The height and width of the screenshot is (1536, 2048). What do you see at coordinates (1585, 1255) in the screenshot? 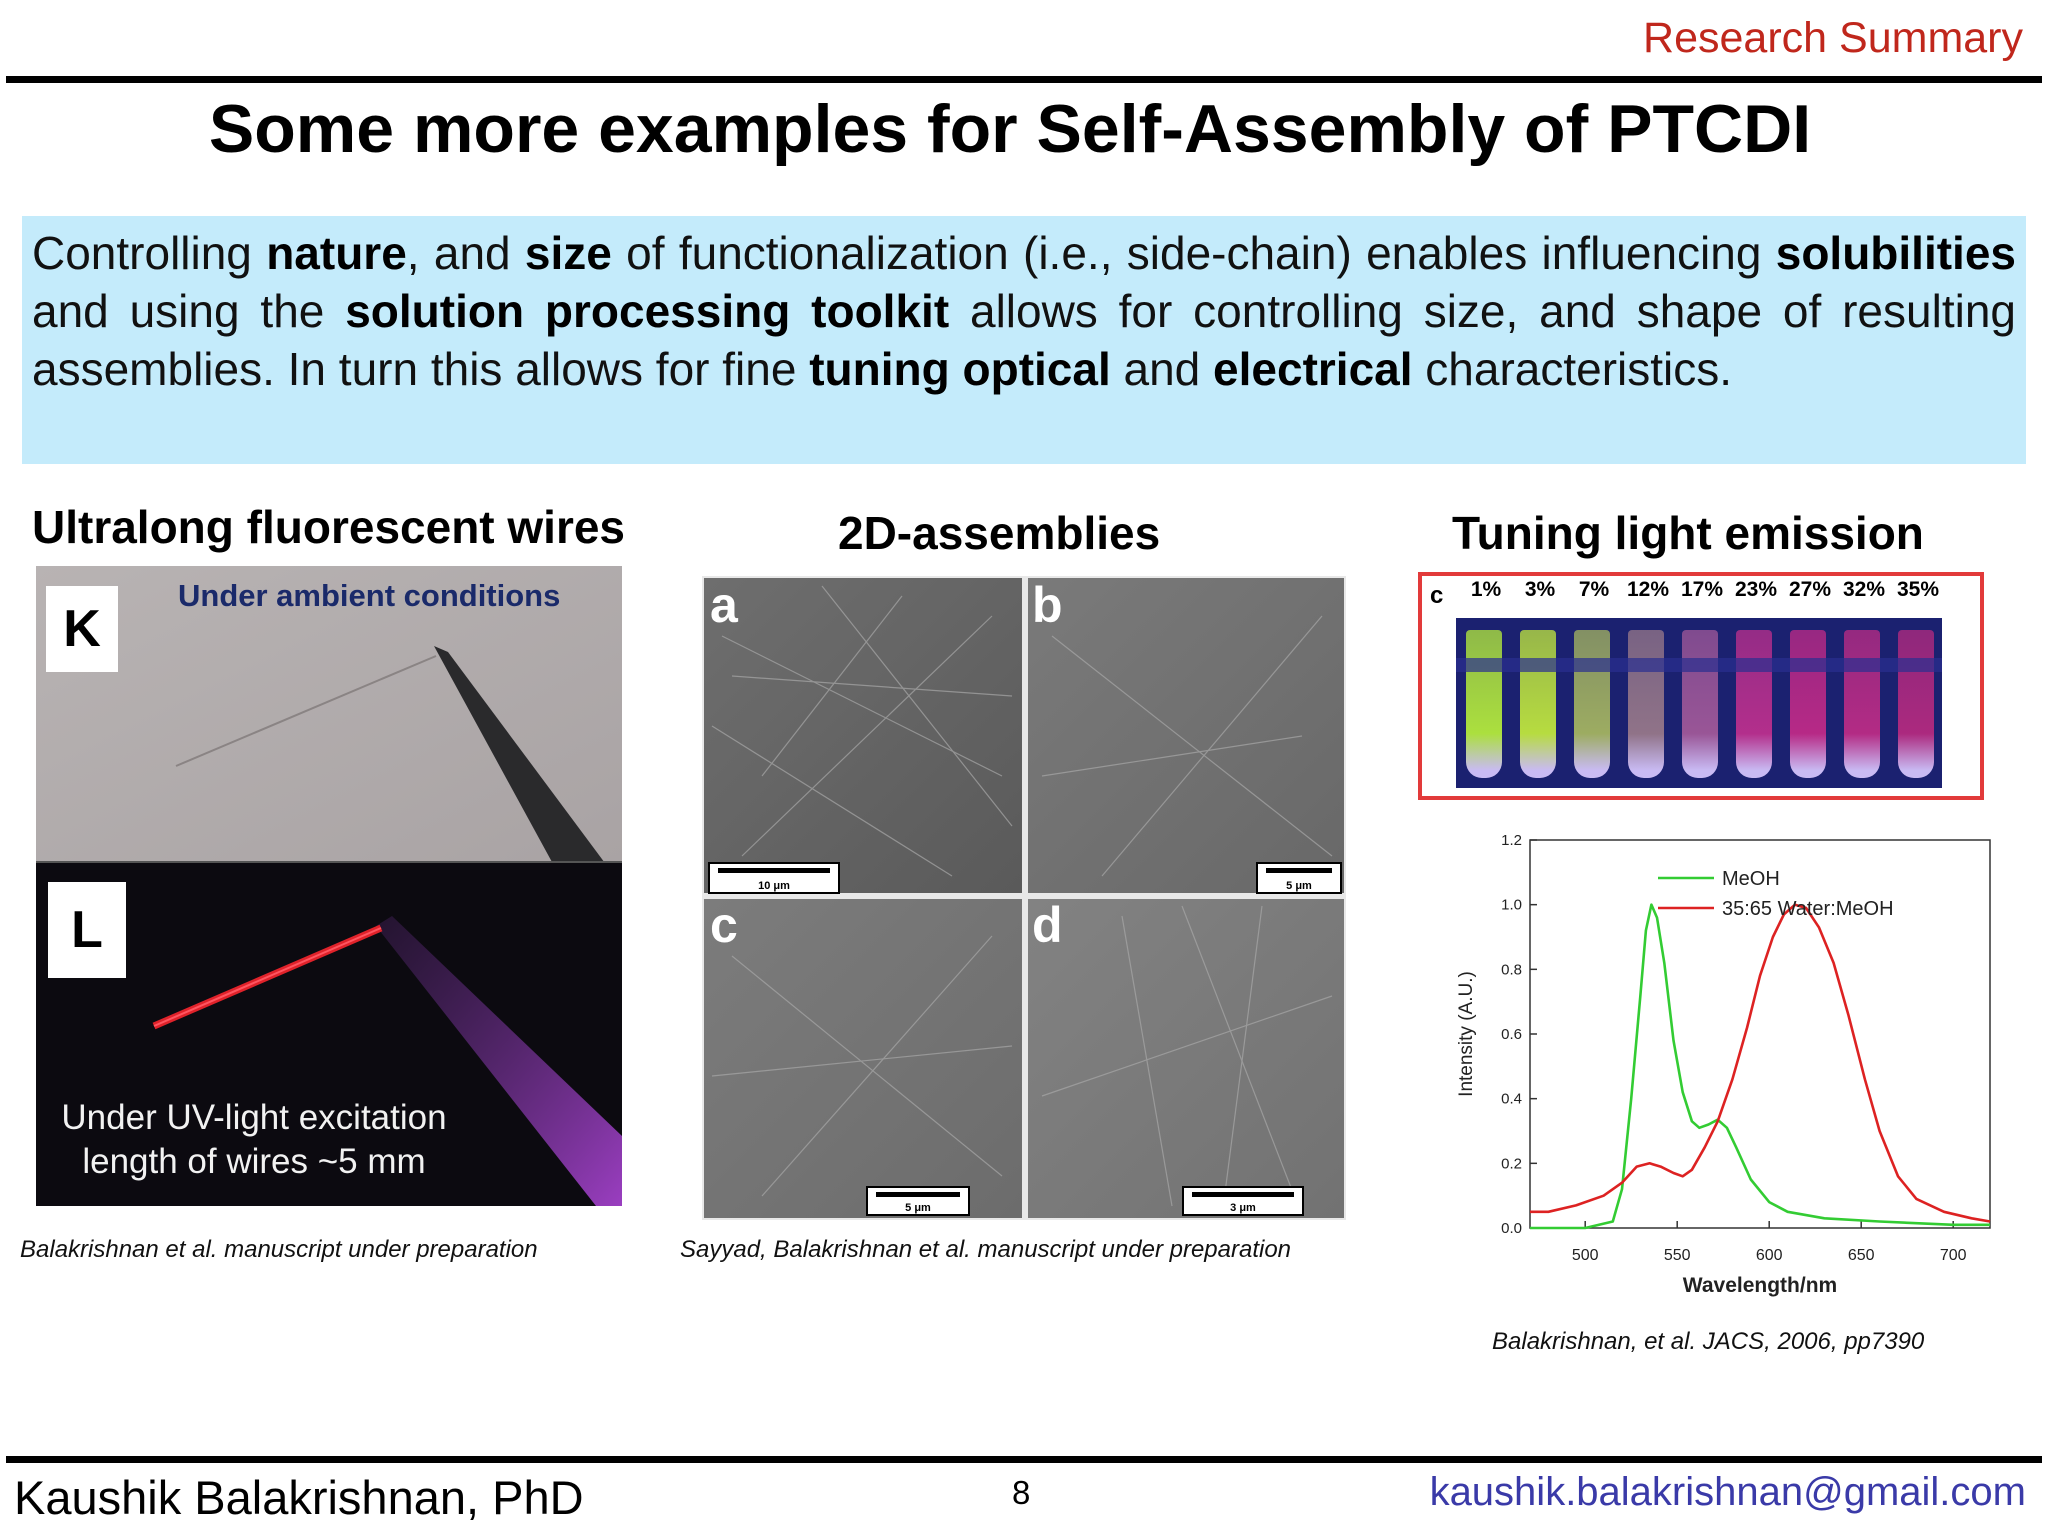
I see `x-tick-label: 500` at bounding box center [1585, 1255].